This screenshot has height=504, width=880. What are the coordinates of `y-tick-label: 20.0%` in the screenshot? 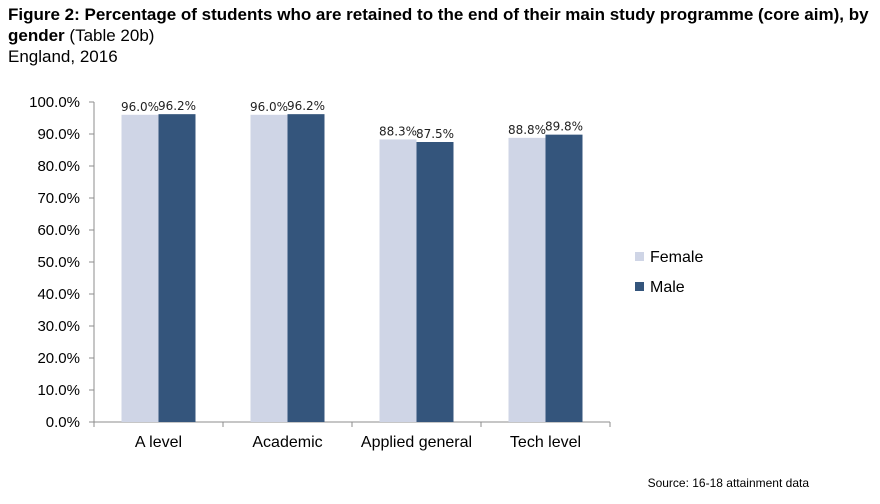 It's located at (58, 358).